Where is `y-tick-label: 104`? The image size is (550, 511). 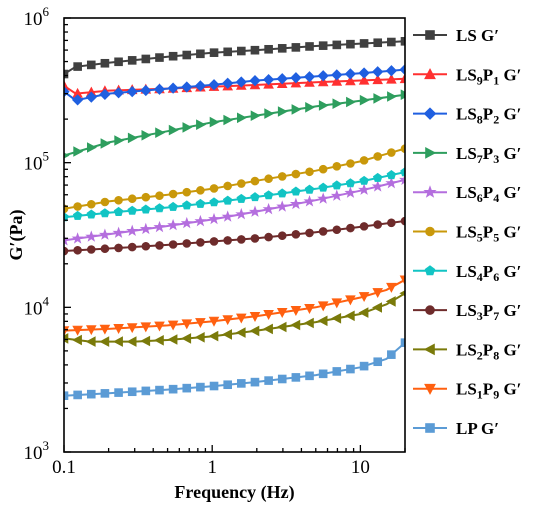 y-tick-label: 104 is located at coordinates (37, 306).